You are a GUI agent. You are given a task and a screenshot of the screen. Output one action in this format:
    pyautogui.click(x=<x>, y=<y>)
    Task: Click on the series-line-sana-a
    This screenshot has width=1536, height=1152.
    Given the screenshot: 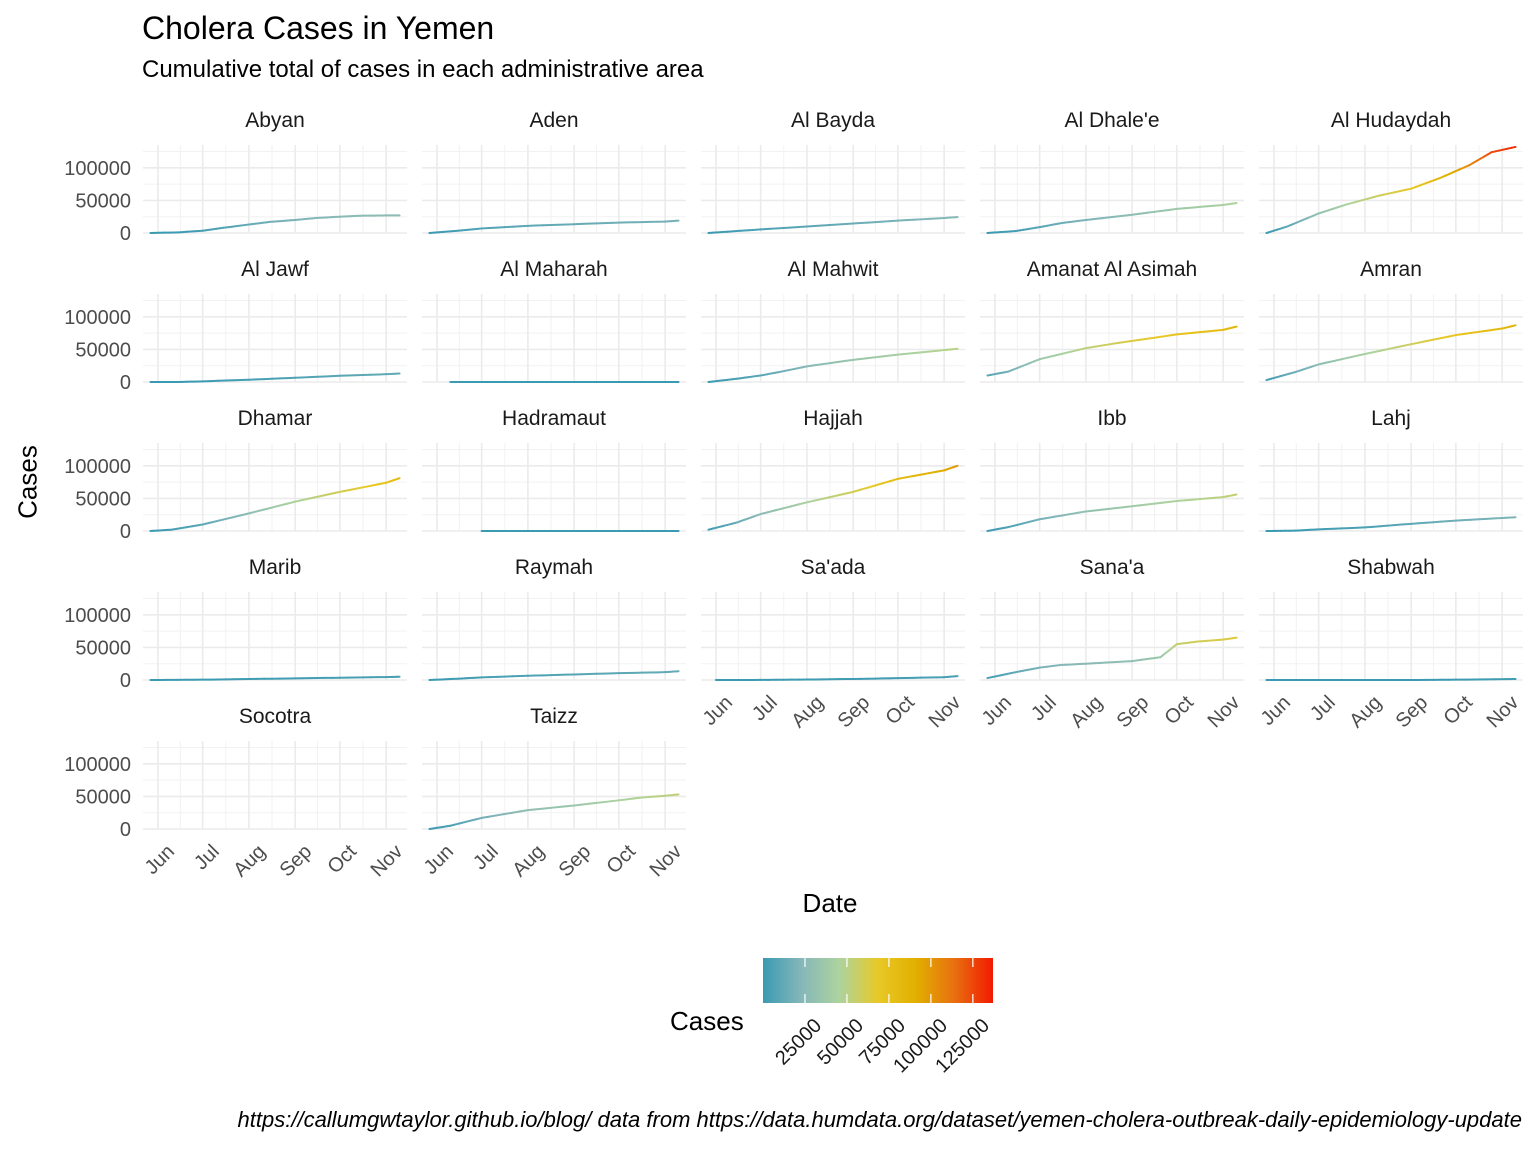 What is the action you would take?
    pyautogui.click(x=1112, y=658)
    